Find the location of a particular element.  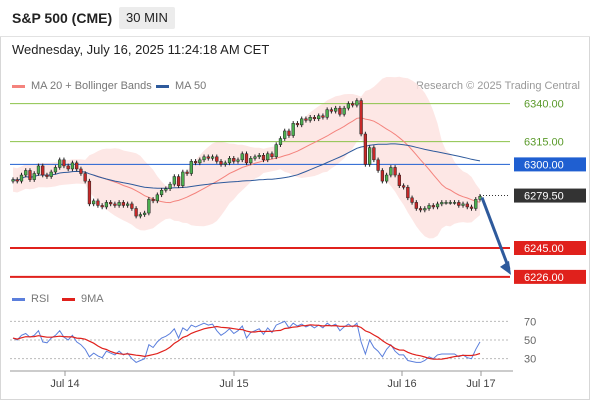

legend-ma20-label: MA 20 + Bollinger Bands is located at coordinates (91, 86).